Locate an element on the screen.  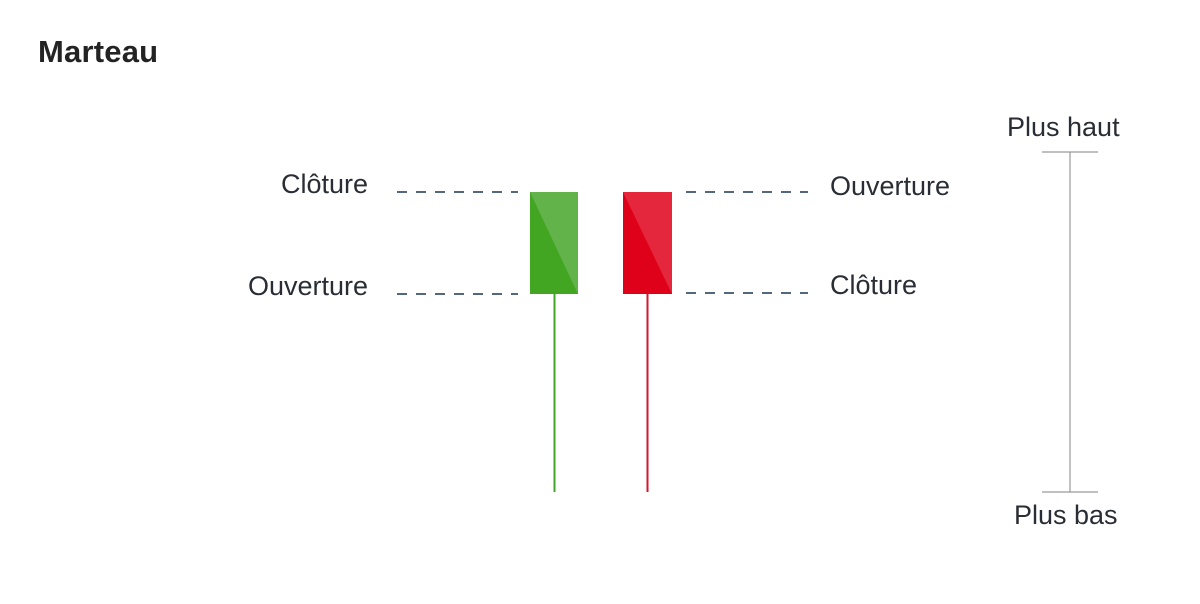
range-high-label: Plus haut is located at coordinates (1063, 127).